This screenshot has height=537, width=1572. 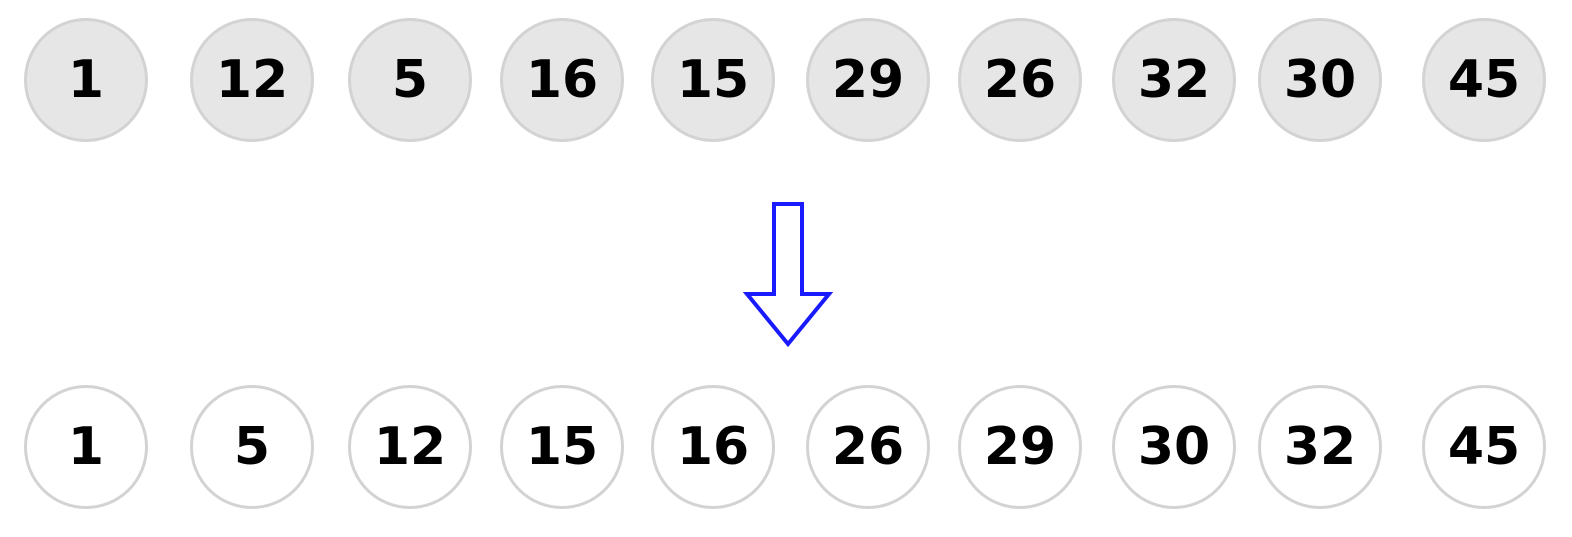 I want to click on unsorted-node: 45, so click(x=1484, y=80).